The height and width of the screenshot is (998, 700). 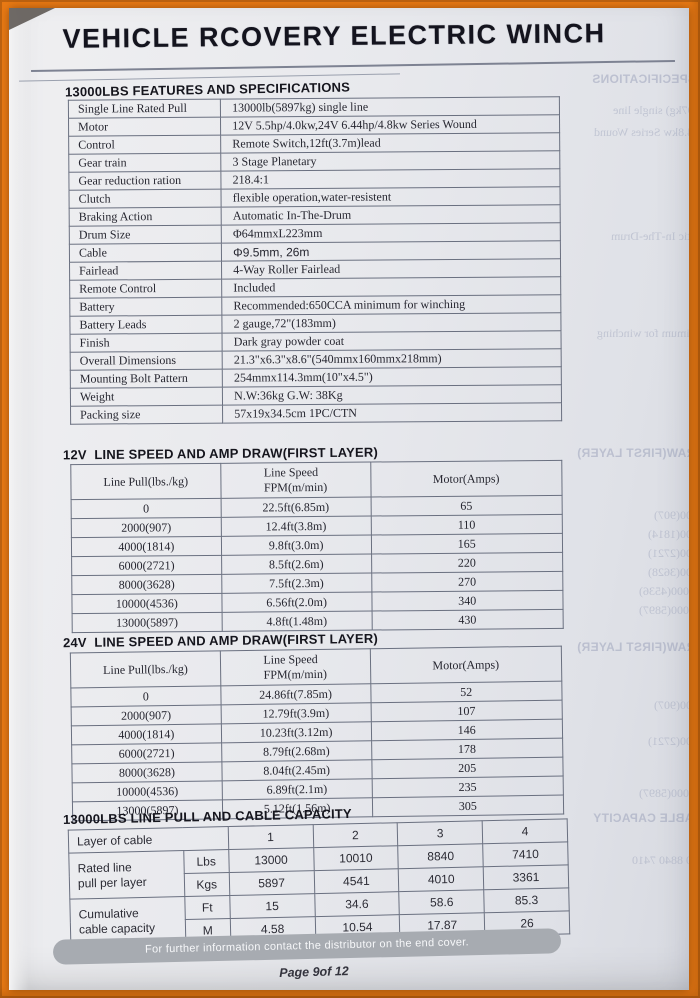 I want to click on cell-speed: 8.79ft(2.68m), so click(x=296, y=751).